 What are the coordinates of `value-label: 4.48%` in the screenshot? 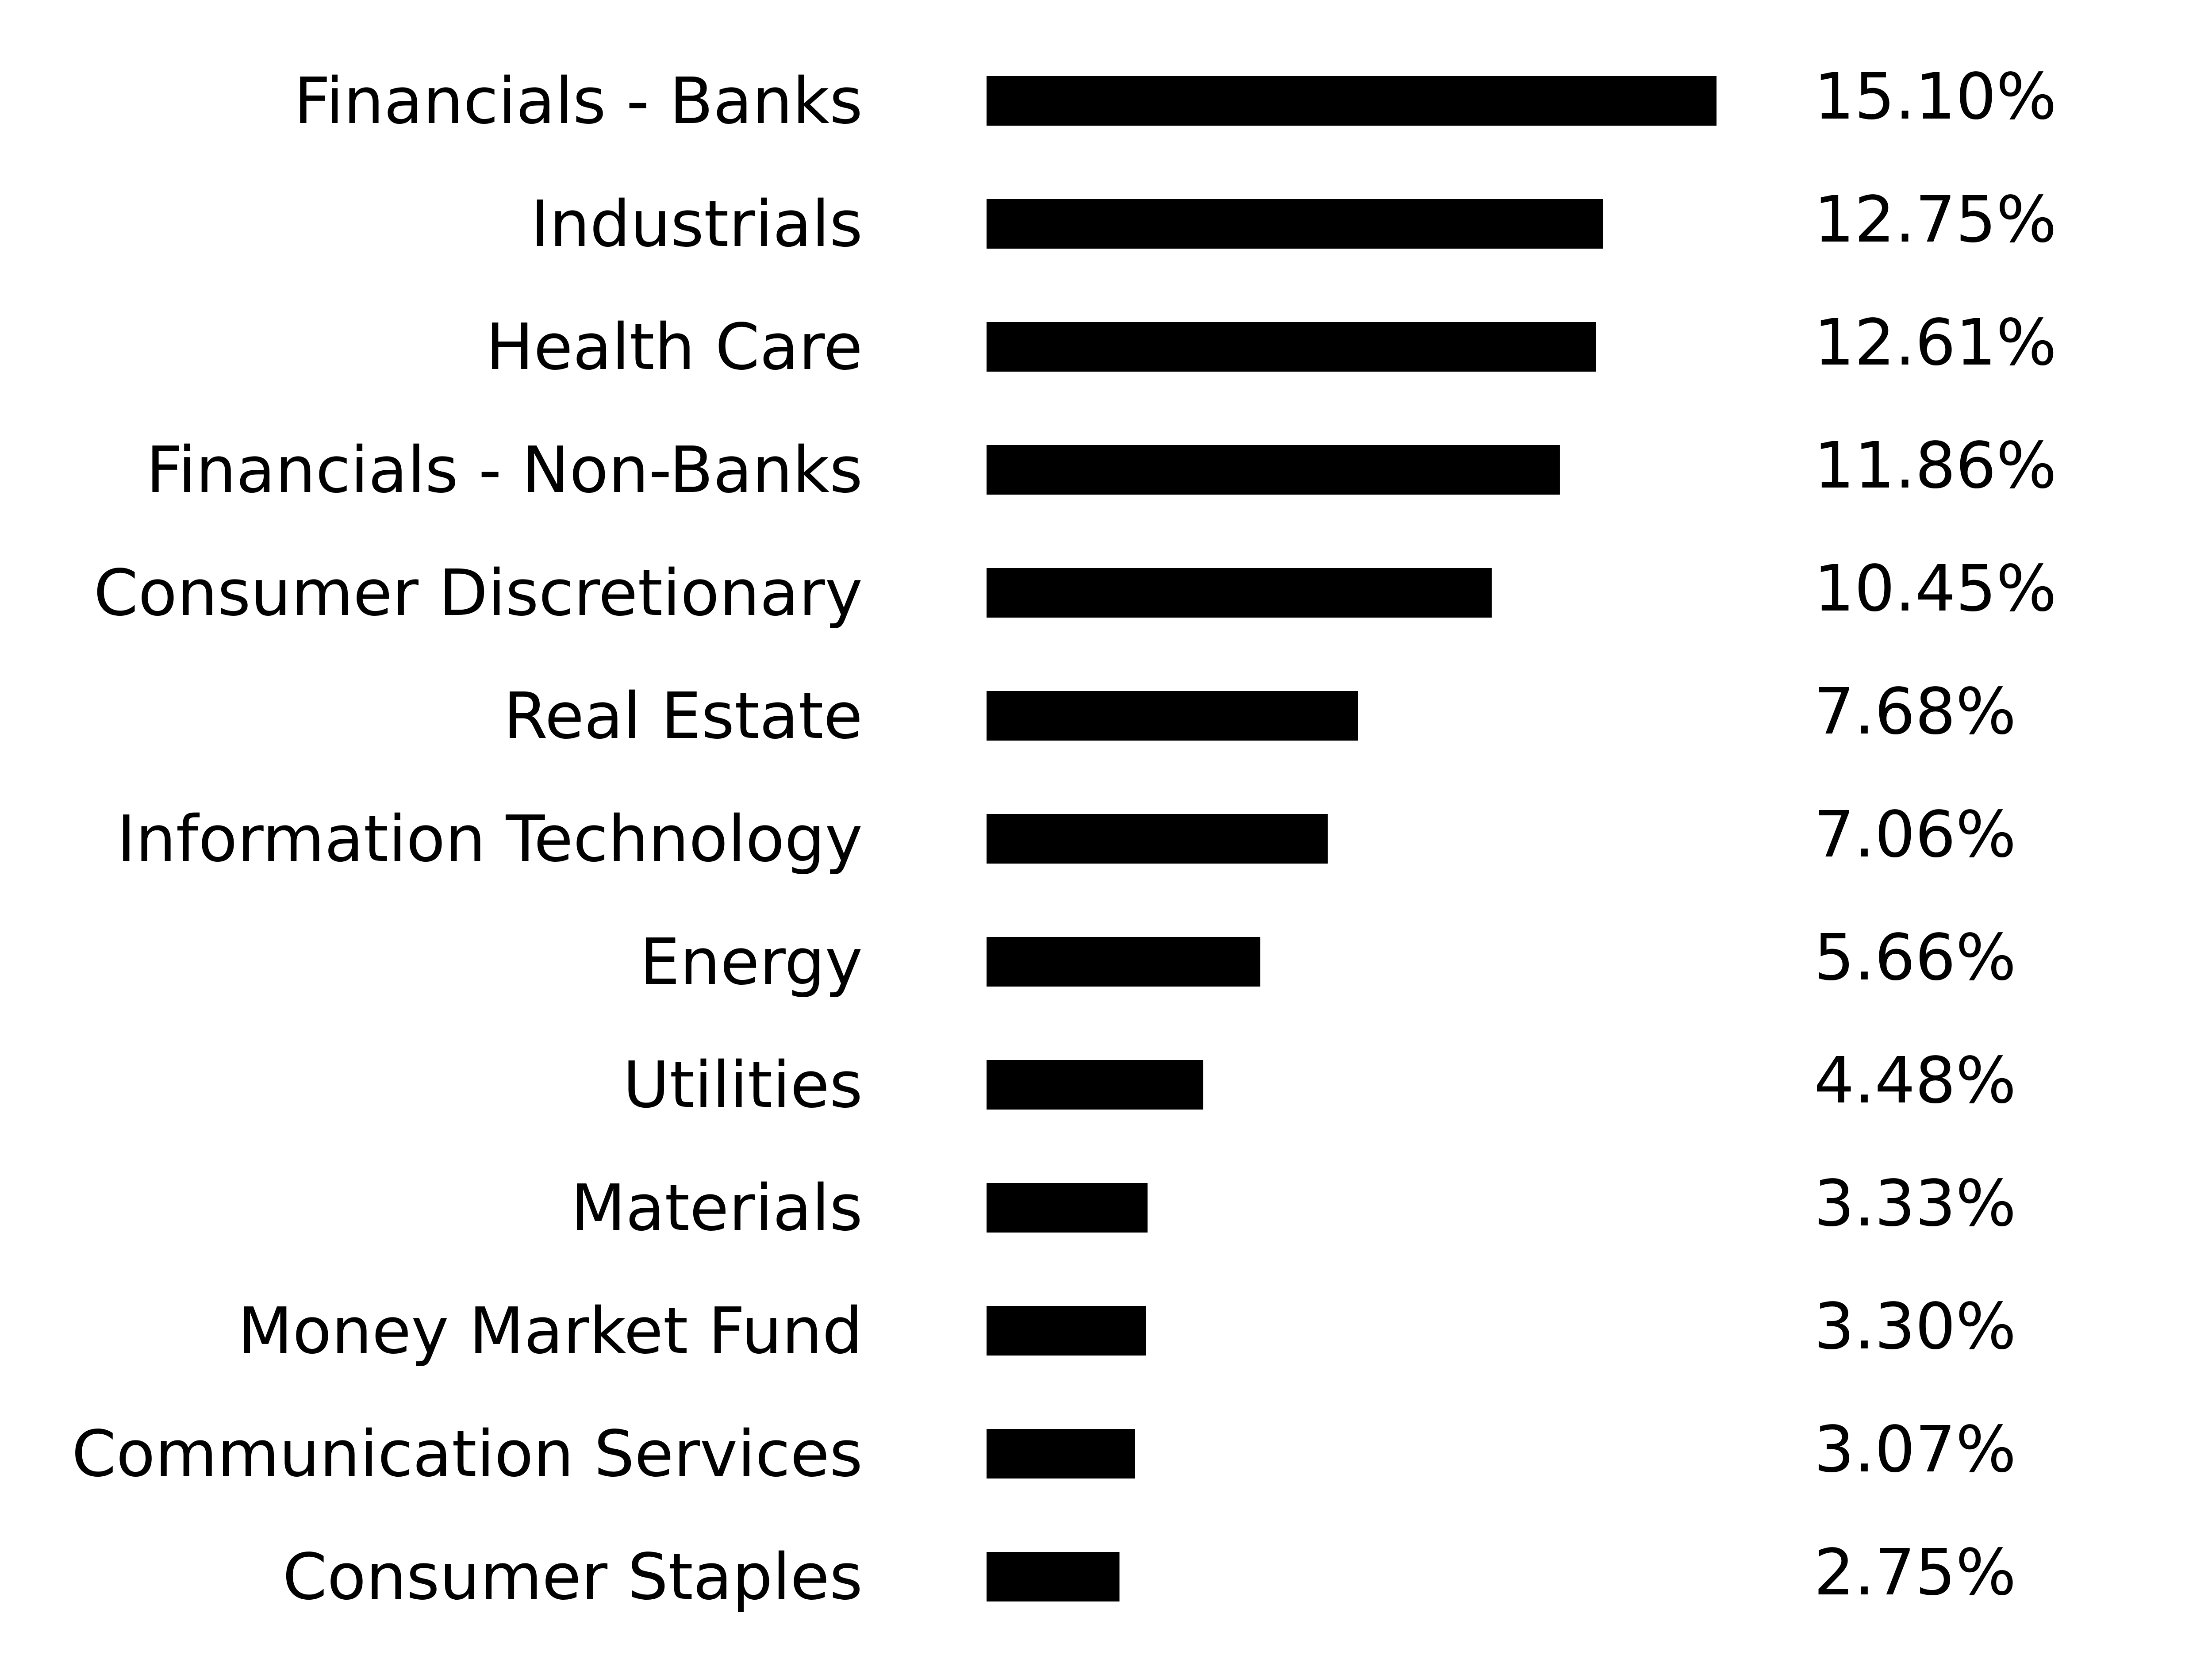 It's located at (1915, 1081).